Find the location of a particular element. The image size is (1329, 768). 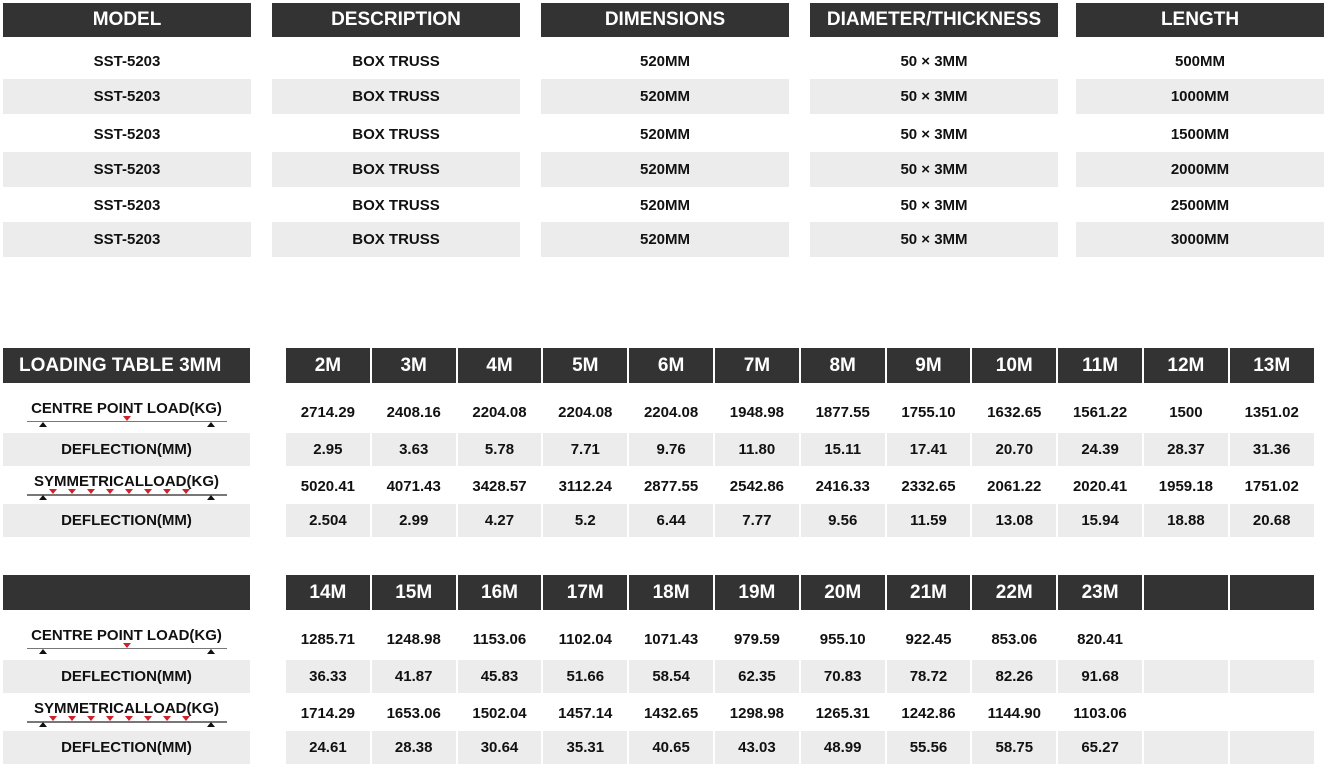

table-cell: 1751.02 is located at coordinates (1271, 486).